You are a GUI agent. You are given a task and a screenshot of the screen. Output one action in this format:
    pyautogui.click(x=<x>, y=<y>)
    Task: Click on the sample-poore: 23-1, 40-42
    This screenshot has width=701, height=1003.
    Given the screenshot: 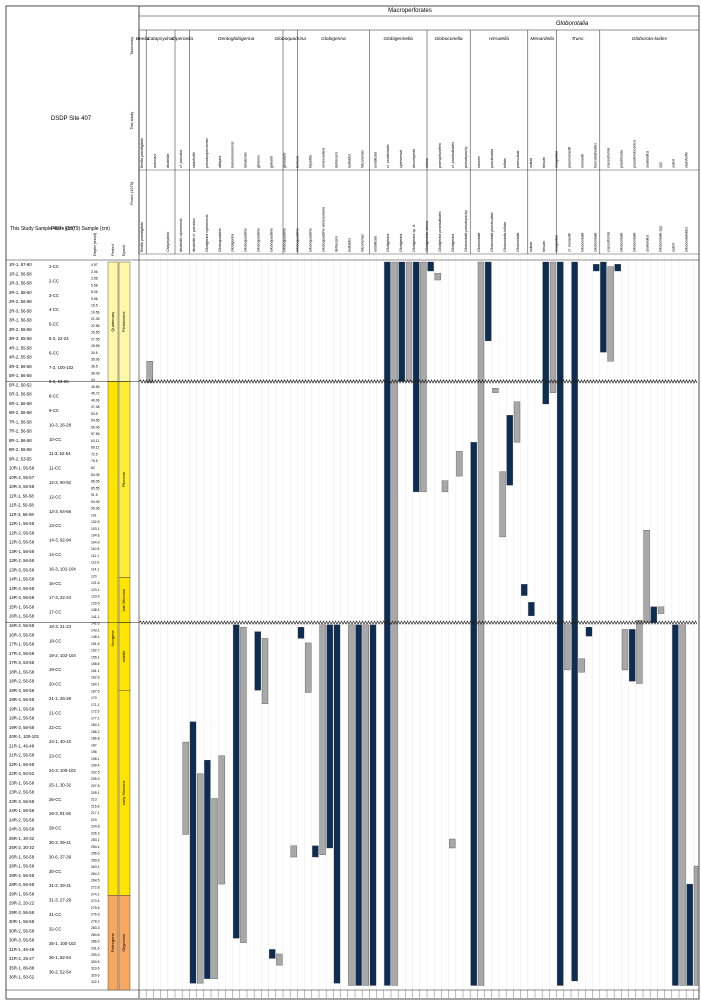 What is the action you would take?
    pyautogui.click(x=60, y=741)
    